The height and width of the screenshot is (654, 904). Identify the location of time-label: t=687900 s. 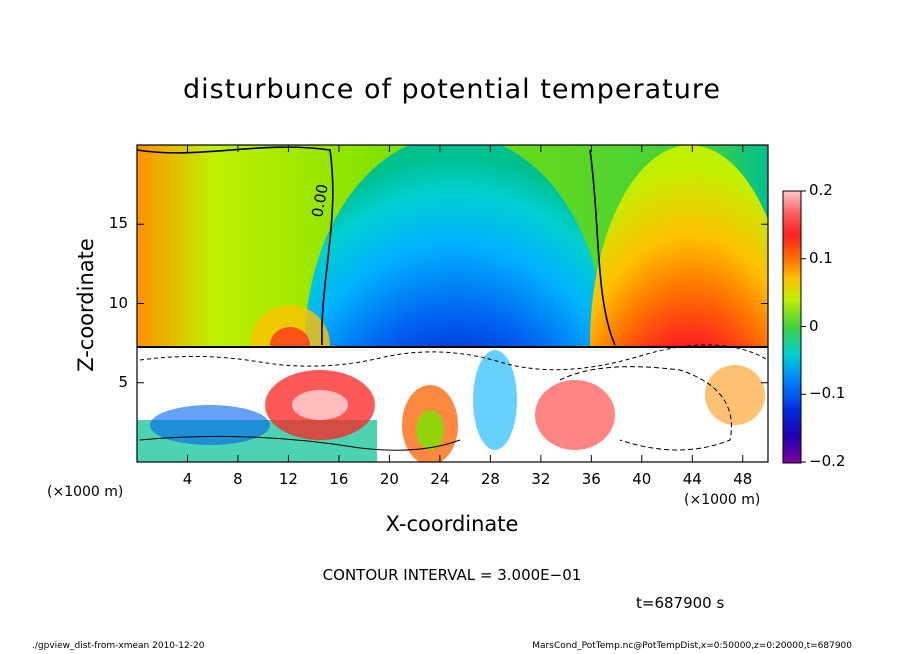
(680, 603).